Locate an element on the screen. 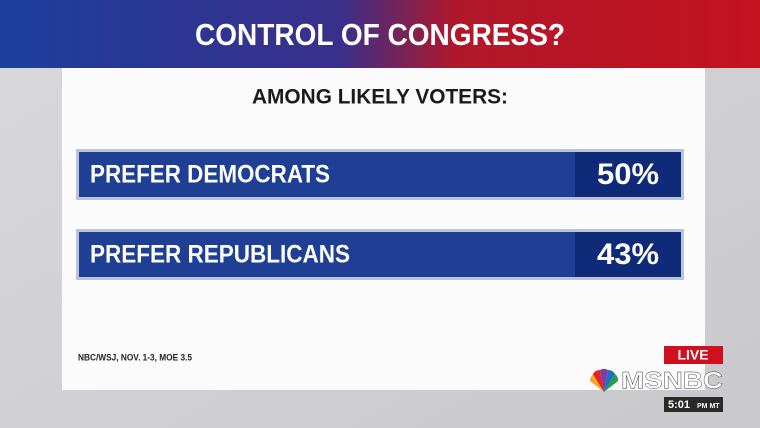 This screenshot has height=428, width=760. live-label: LIVE is located at coordinates (692, 355).